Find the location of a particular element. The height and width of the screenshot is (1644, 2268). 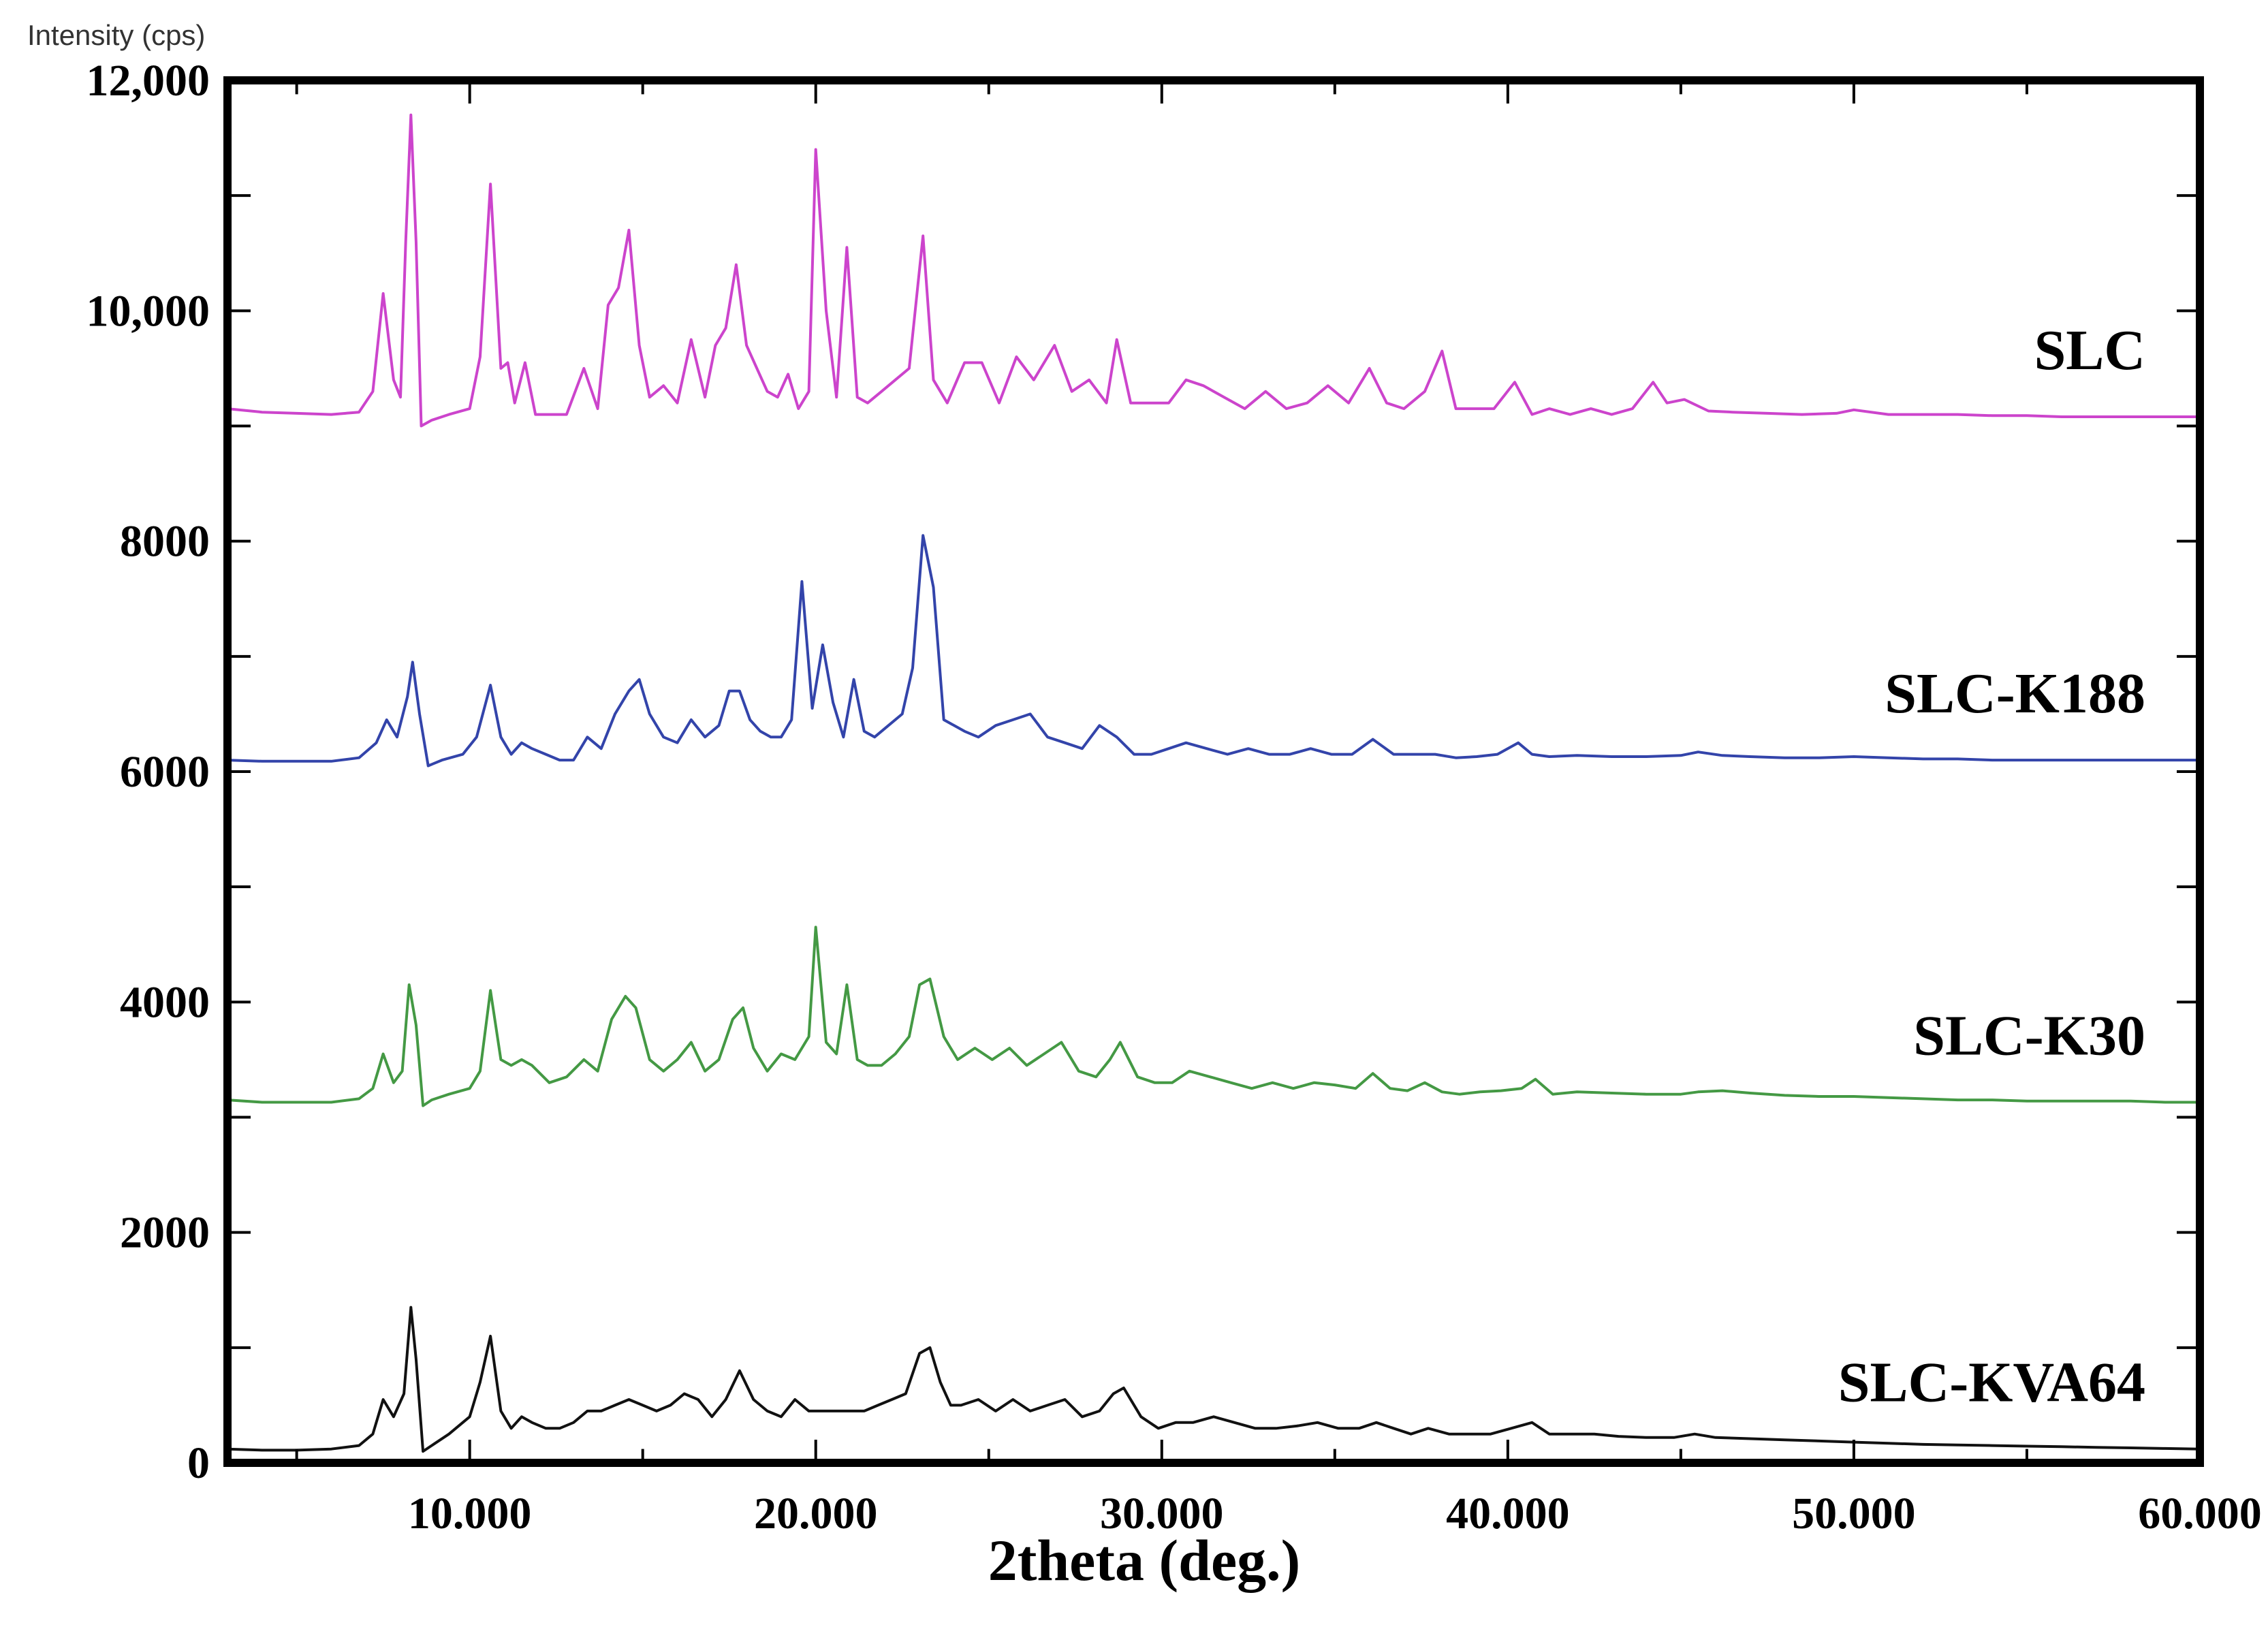

series-label-slc: SLC is located at coordinates (2089, 350).